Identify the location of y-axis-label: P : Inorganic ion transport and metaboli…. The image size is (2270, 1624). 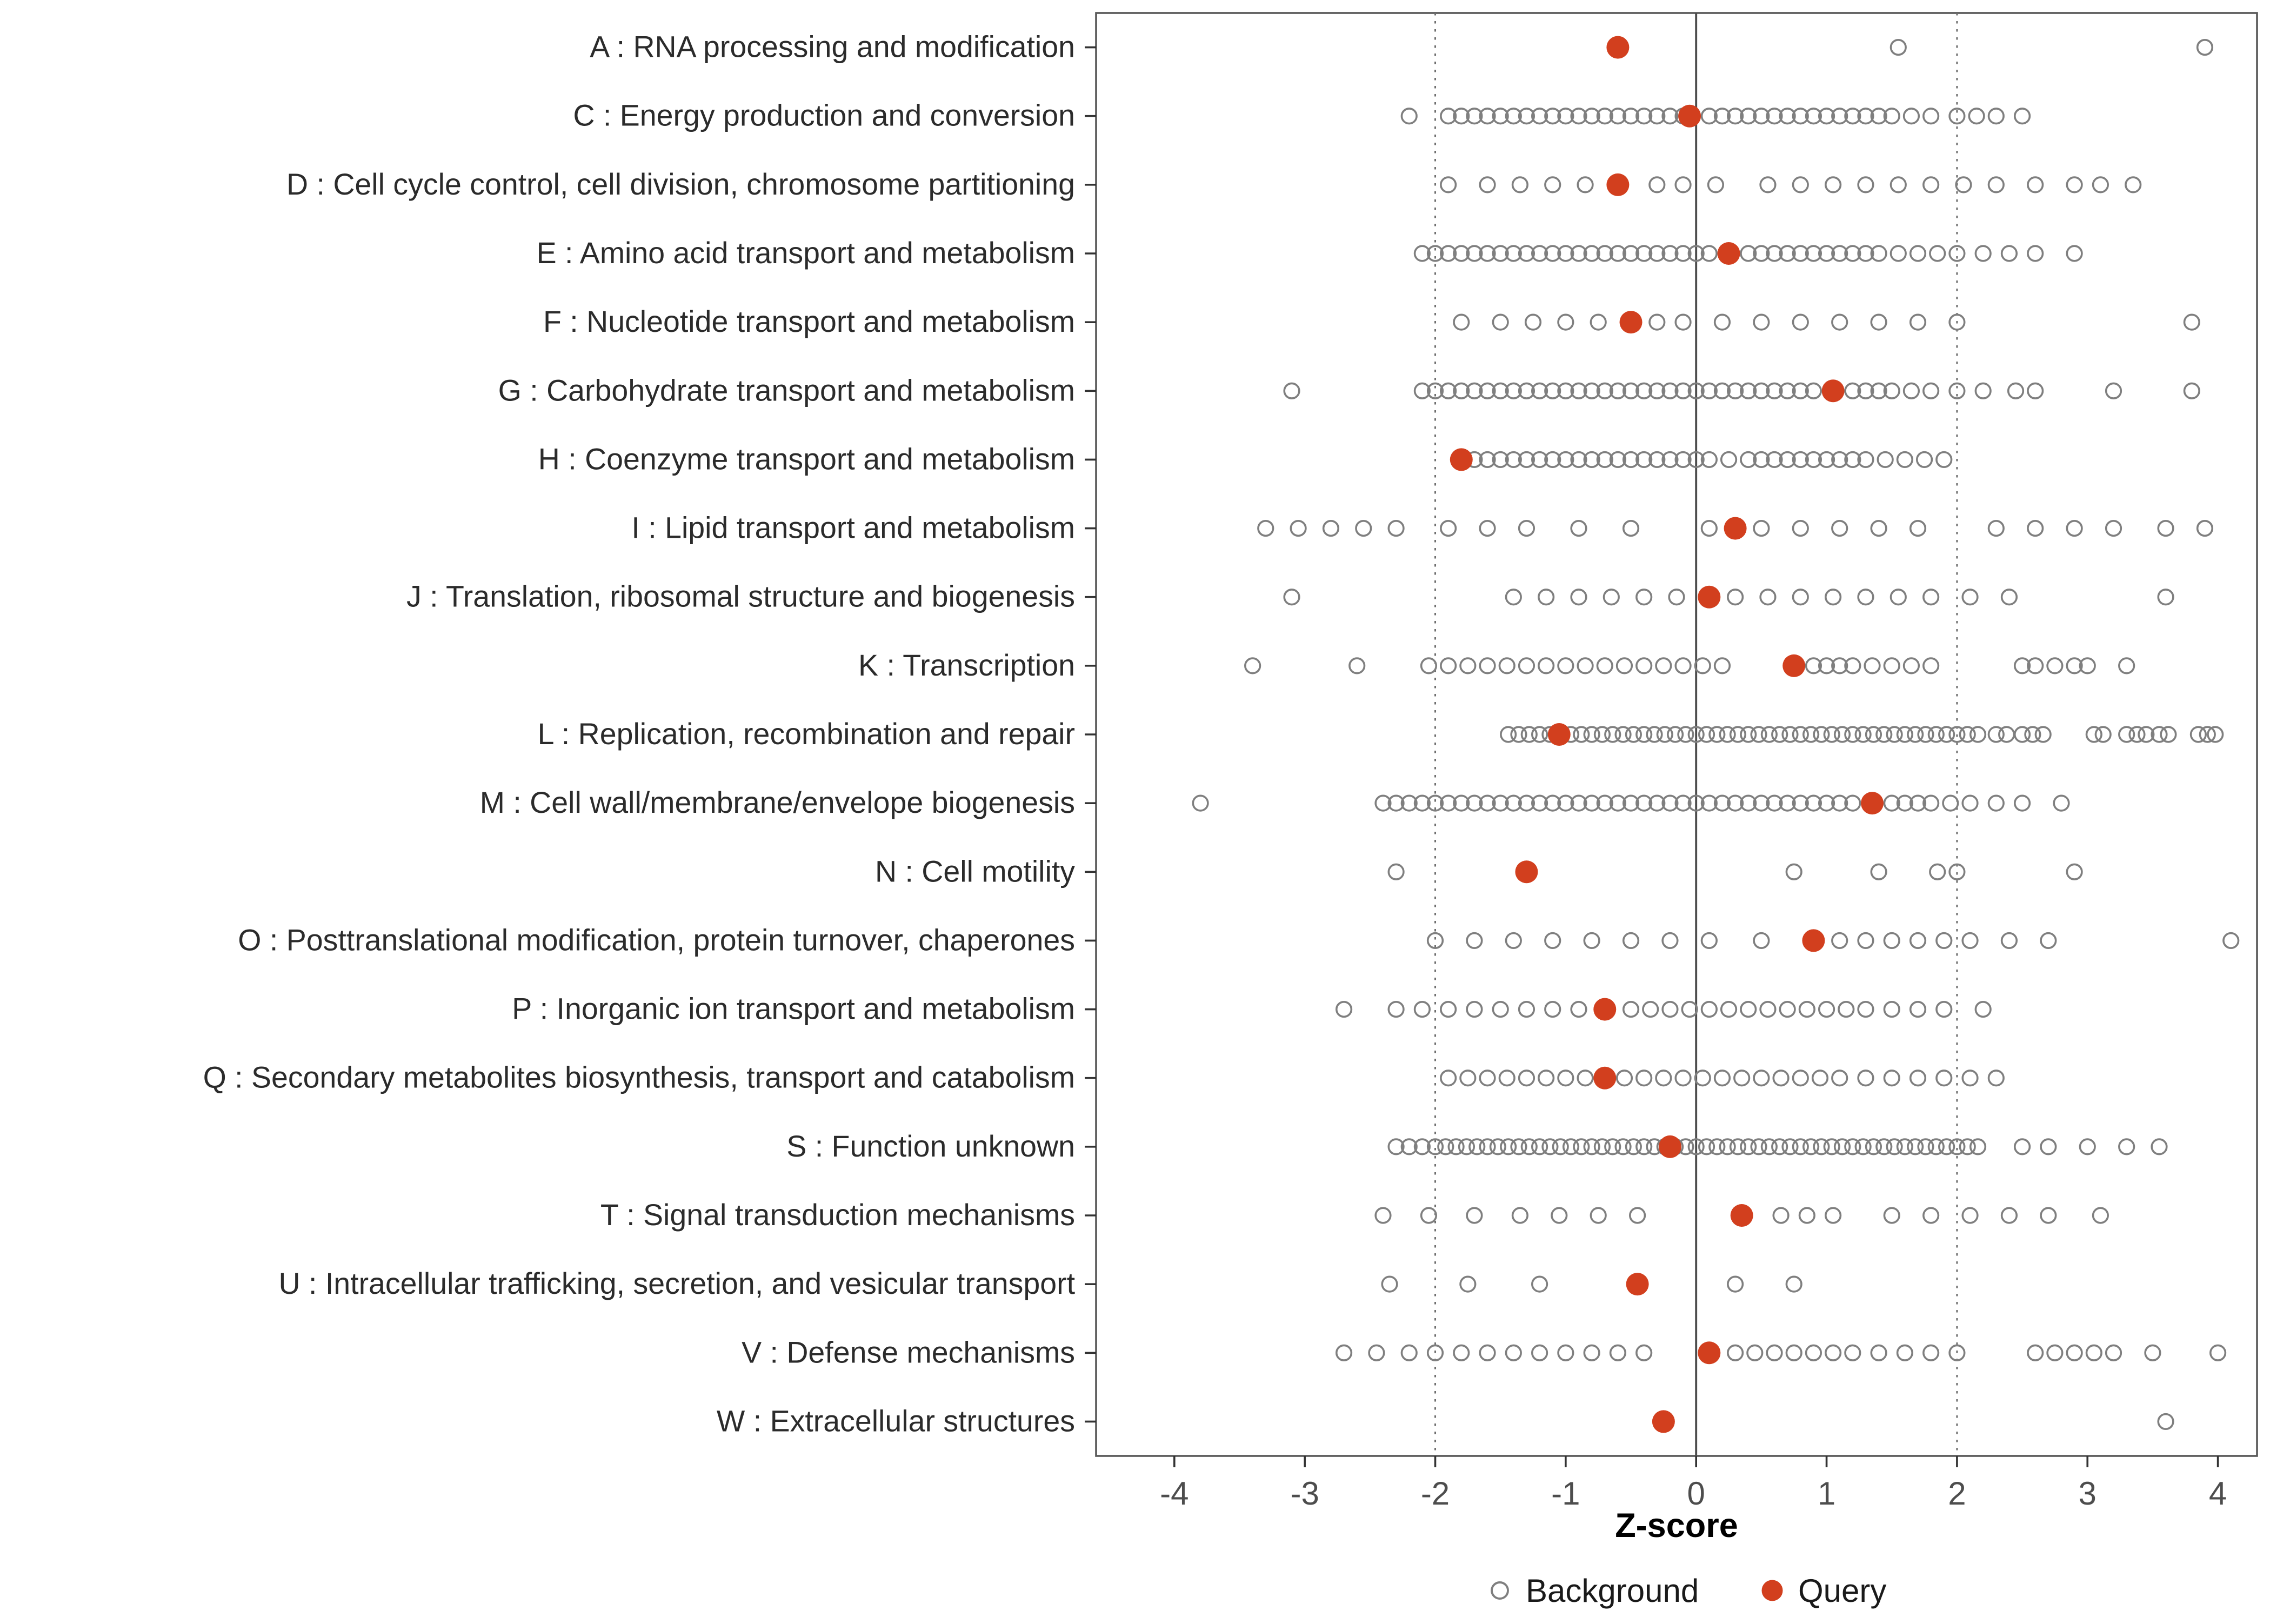
(793, 1009).